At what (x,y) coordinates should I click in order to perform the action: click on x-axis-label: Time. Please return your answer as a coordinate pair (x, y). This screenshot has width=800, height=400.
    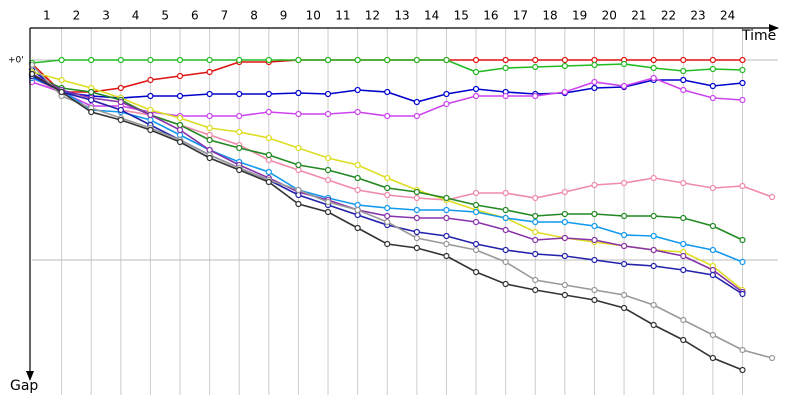
    Looking at the image, I should click on (758, 36).